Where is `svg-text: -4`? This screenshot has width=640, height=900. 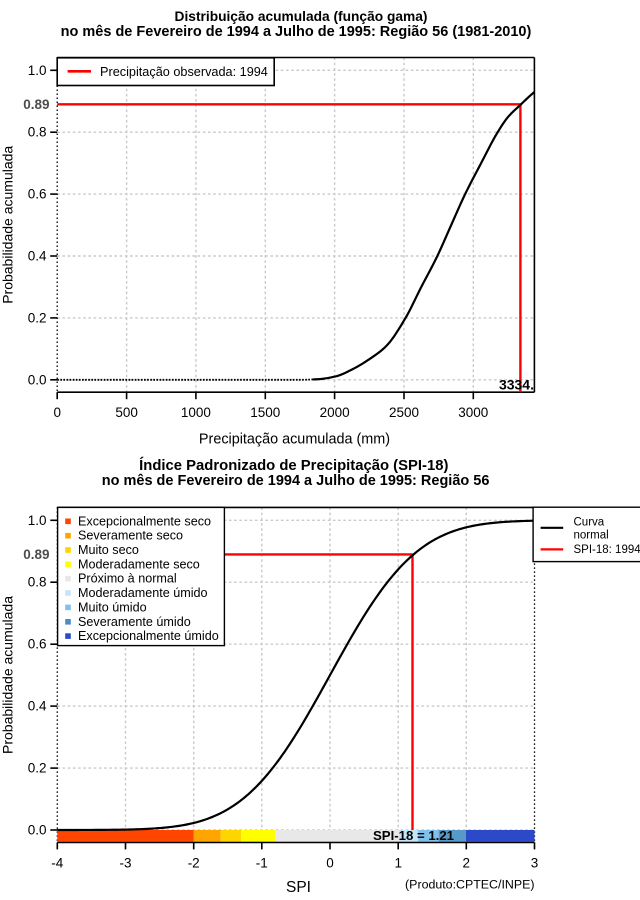 svg-text: -4 is located at coordinates (57, 863).